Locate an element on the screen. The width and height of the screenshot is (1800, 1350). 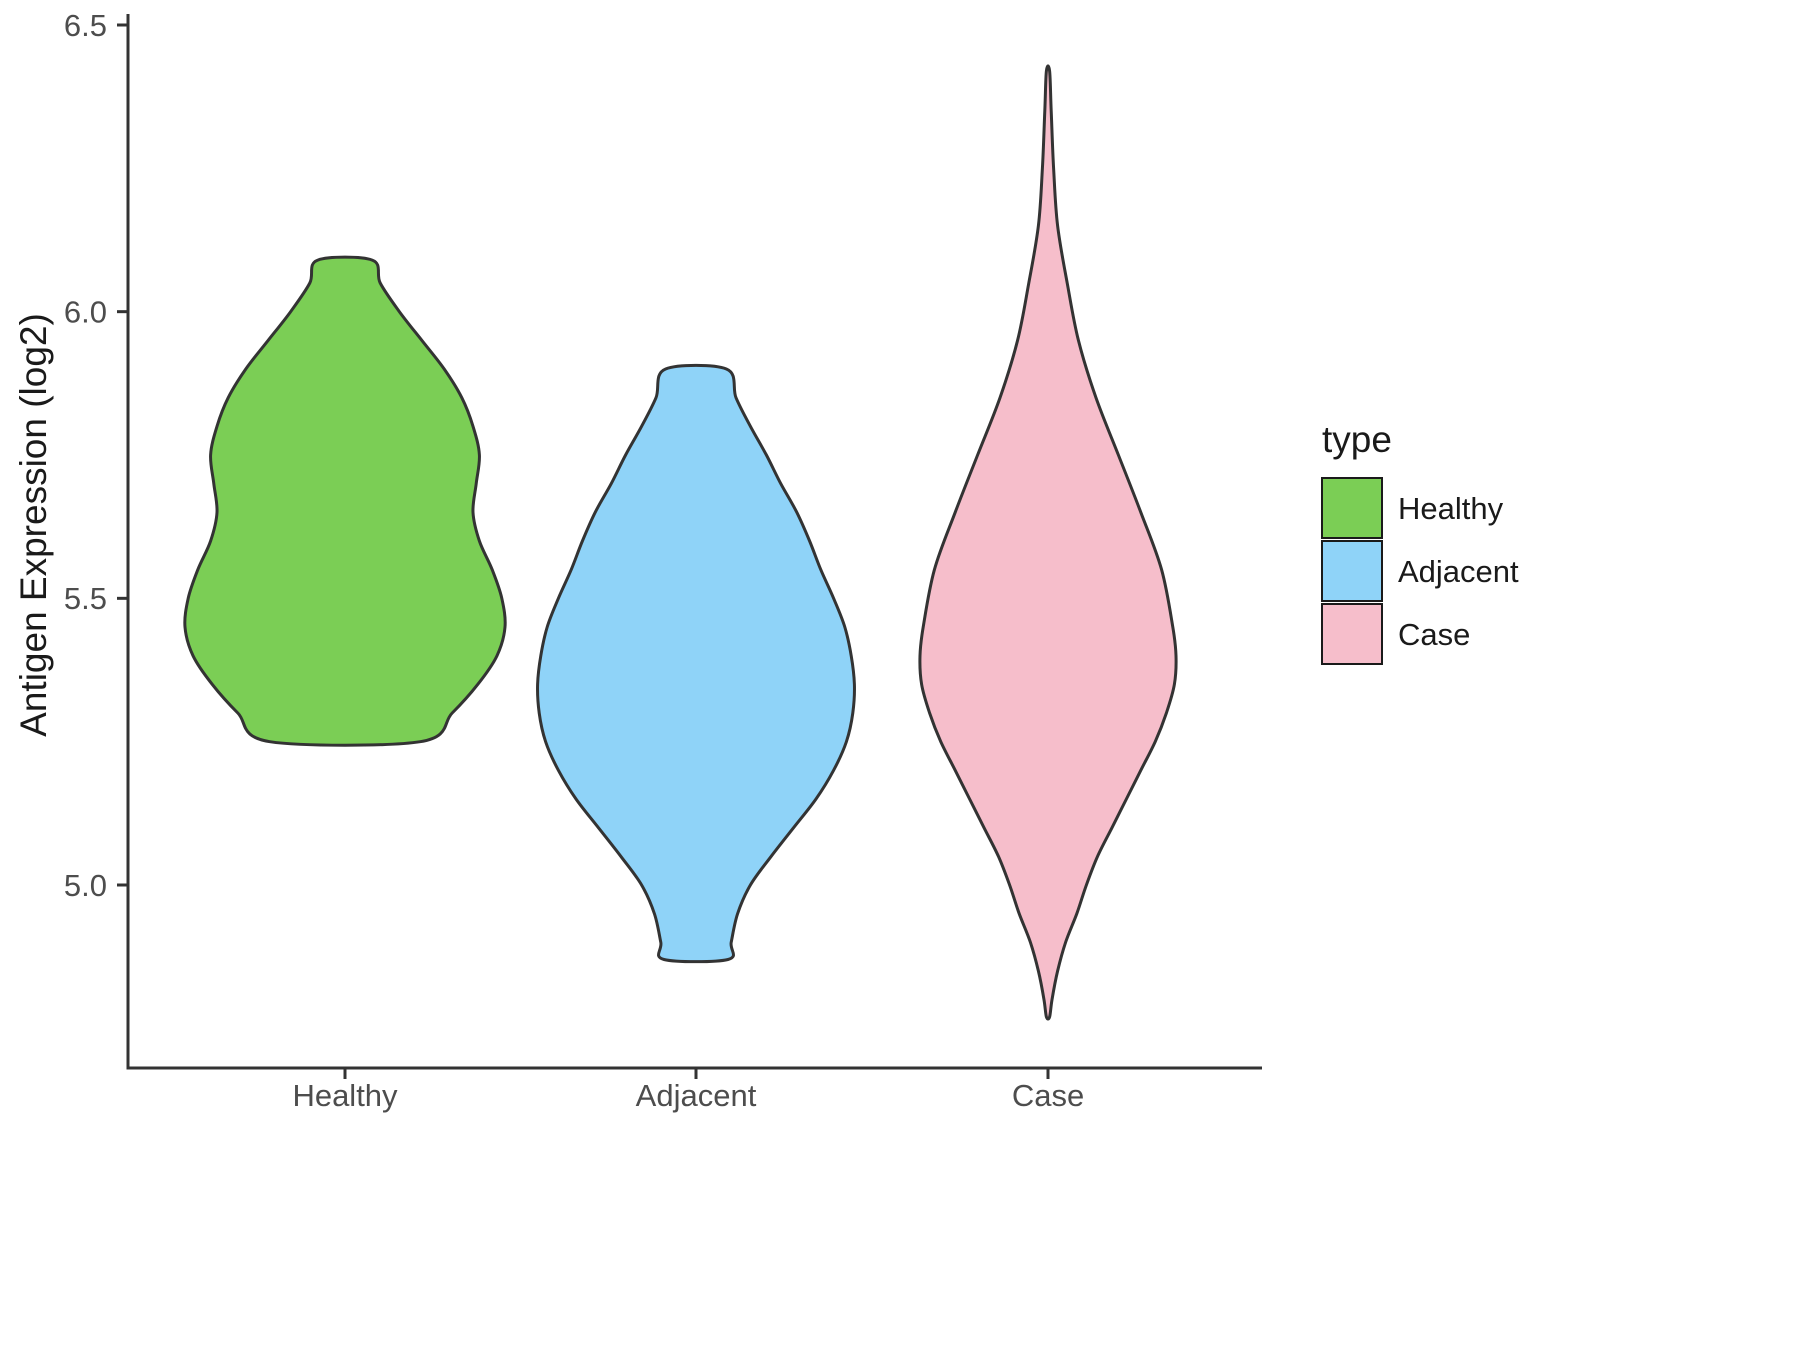
legend-entry-case: Case is located at coordinates (1395, 634).